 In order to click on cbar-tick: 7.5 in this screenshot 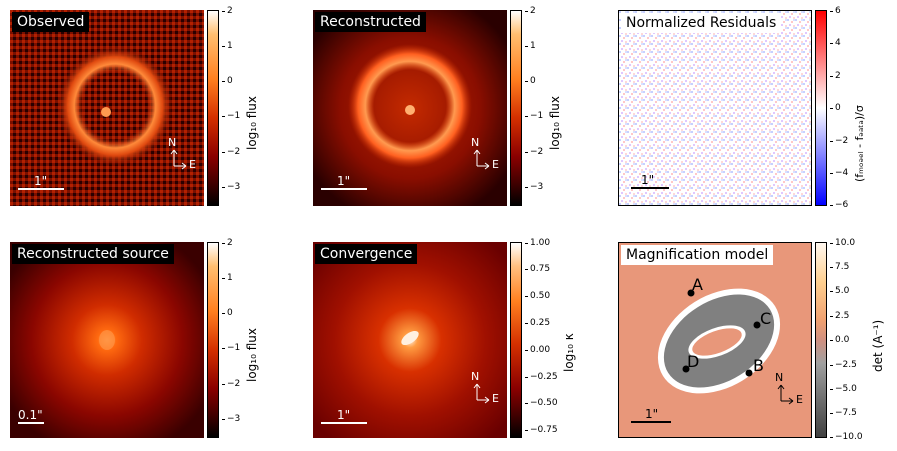, I will do `click(839, 267)`.